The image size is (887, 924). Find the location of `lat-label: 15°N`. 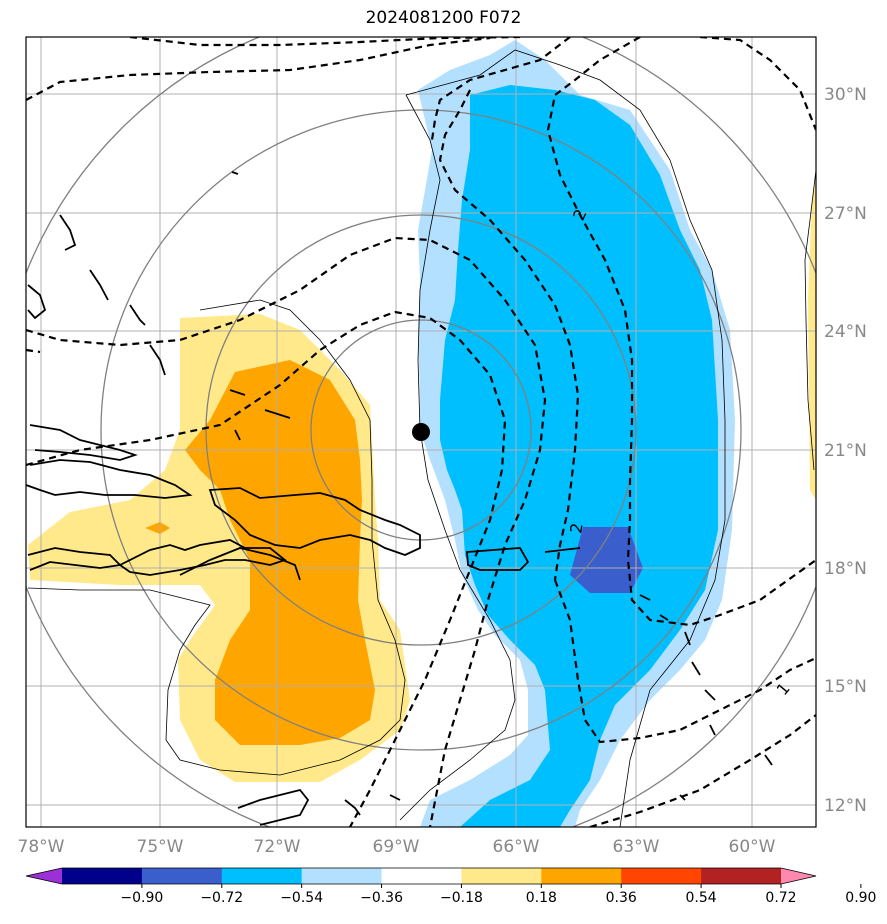

lat-label: 15°N is located at coordinates (845, 687).